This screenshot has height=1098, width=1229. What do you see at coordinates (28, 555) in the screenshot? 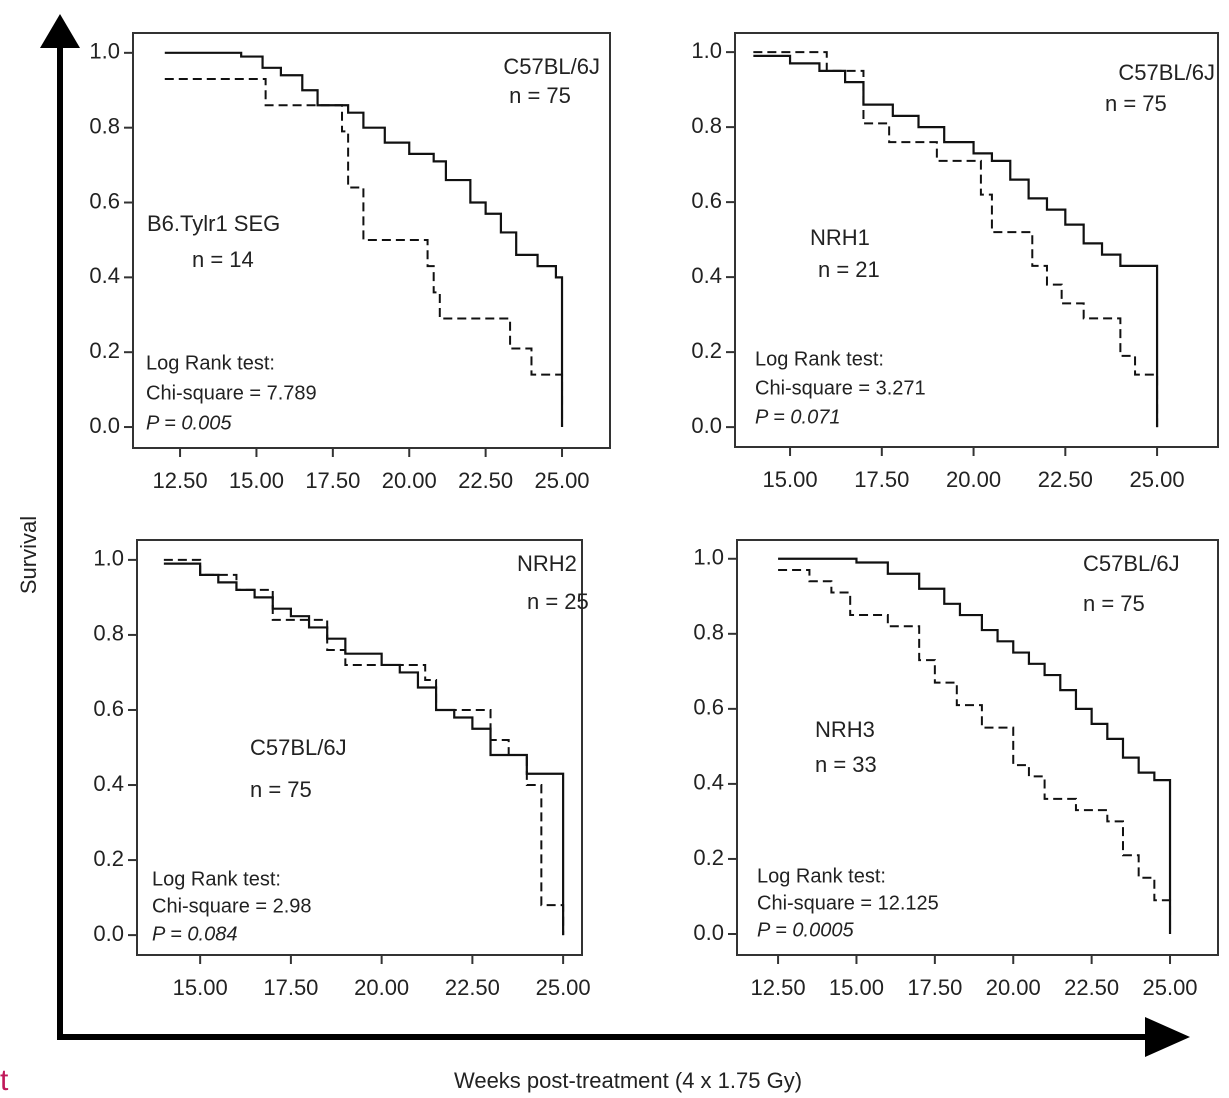
I see `y-axis-label: Survival` at bounding box center [28, 555].